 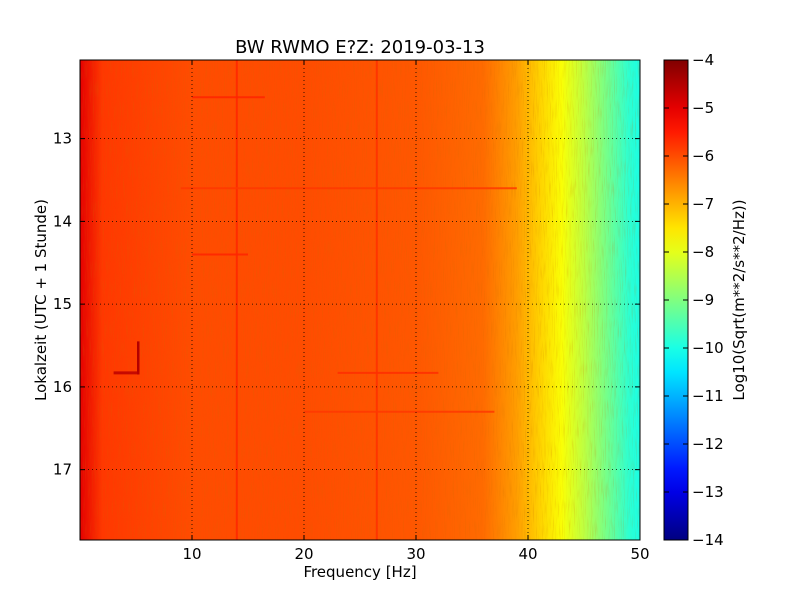 What do you see at coordinates (62, 221) in the screenshot?
I see `y-tick-label: 14` at bounding box center [62, 221].